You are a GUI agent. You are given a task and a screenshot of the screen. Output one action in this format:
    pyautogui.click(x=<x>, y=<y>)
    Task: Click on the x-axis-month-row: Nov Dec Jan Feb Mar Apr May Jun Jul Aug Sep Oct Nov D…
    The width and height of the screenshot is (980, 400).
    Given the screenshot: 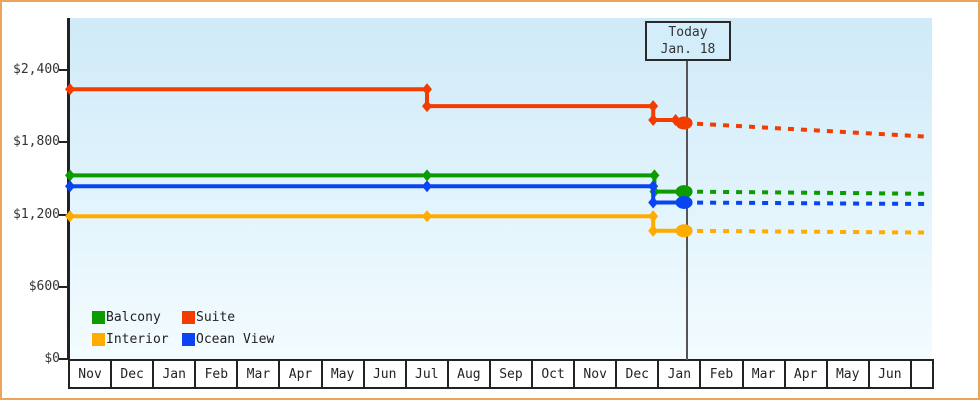 What is the action you would take?
    pyautogui.click(x=501, y=374)
    